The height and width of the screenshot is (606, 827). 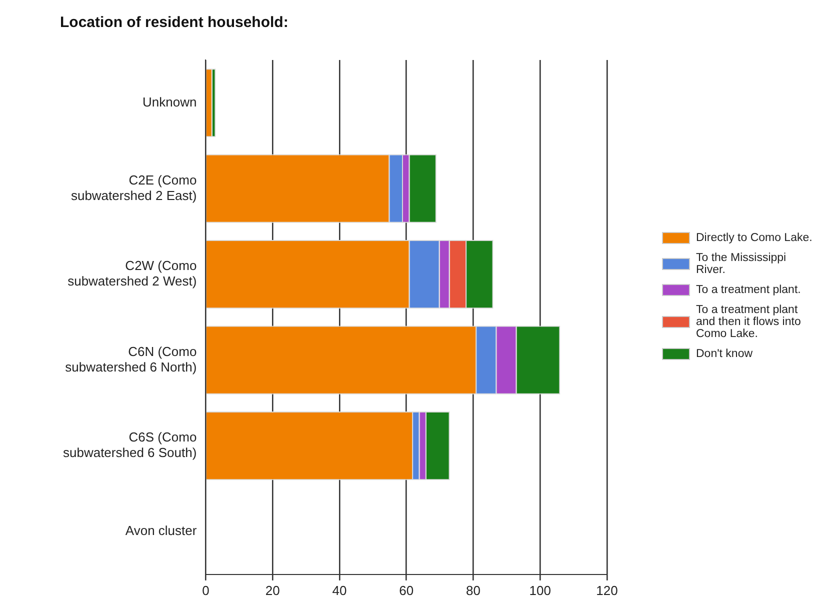 I want to click on x-tick-label: 60, so click(x=406, y=590).